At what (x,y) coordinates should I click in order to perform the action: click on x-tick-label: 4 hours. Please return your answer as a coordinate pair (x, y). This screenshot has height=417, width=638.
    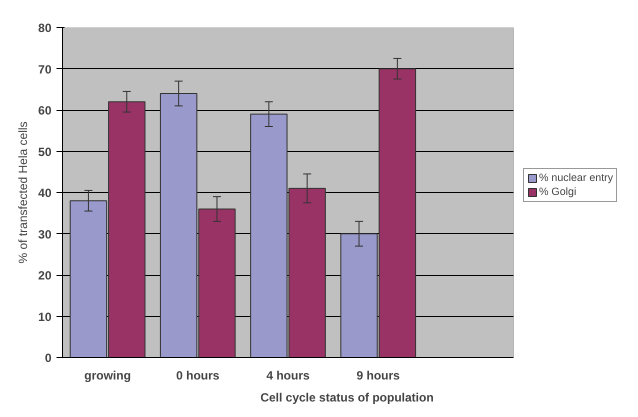
    Looking at the image, I should click on (288, 375).